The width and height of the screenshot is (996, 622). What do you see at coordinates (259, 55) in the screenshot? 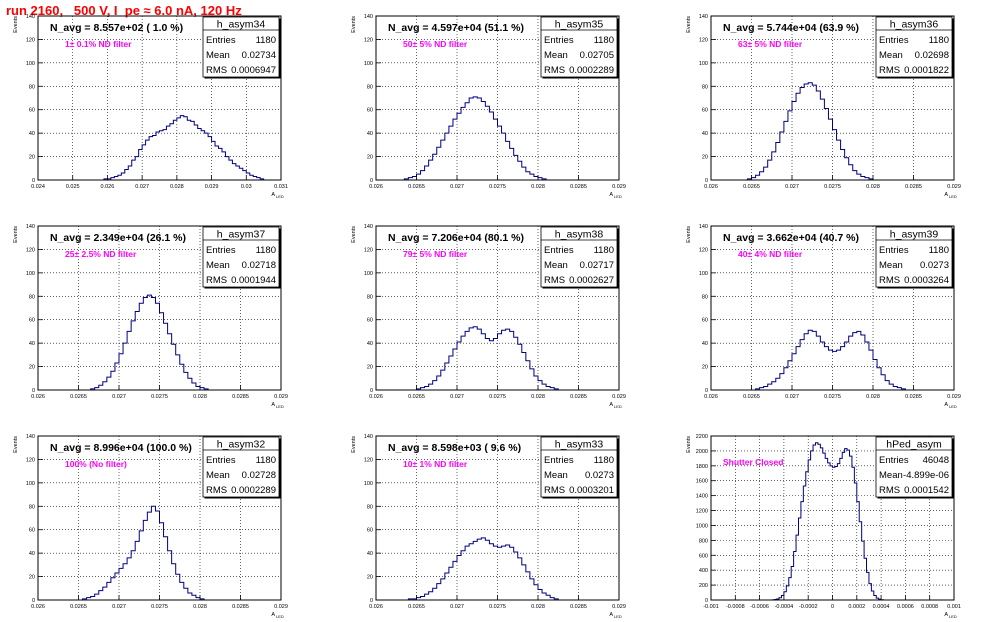
I see `stats-value-mean: 0.02734` at bounding box center [259, 55].